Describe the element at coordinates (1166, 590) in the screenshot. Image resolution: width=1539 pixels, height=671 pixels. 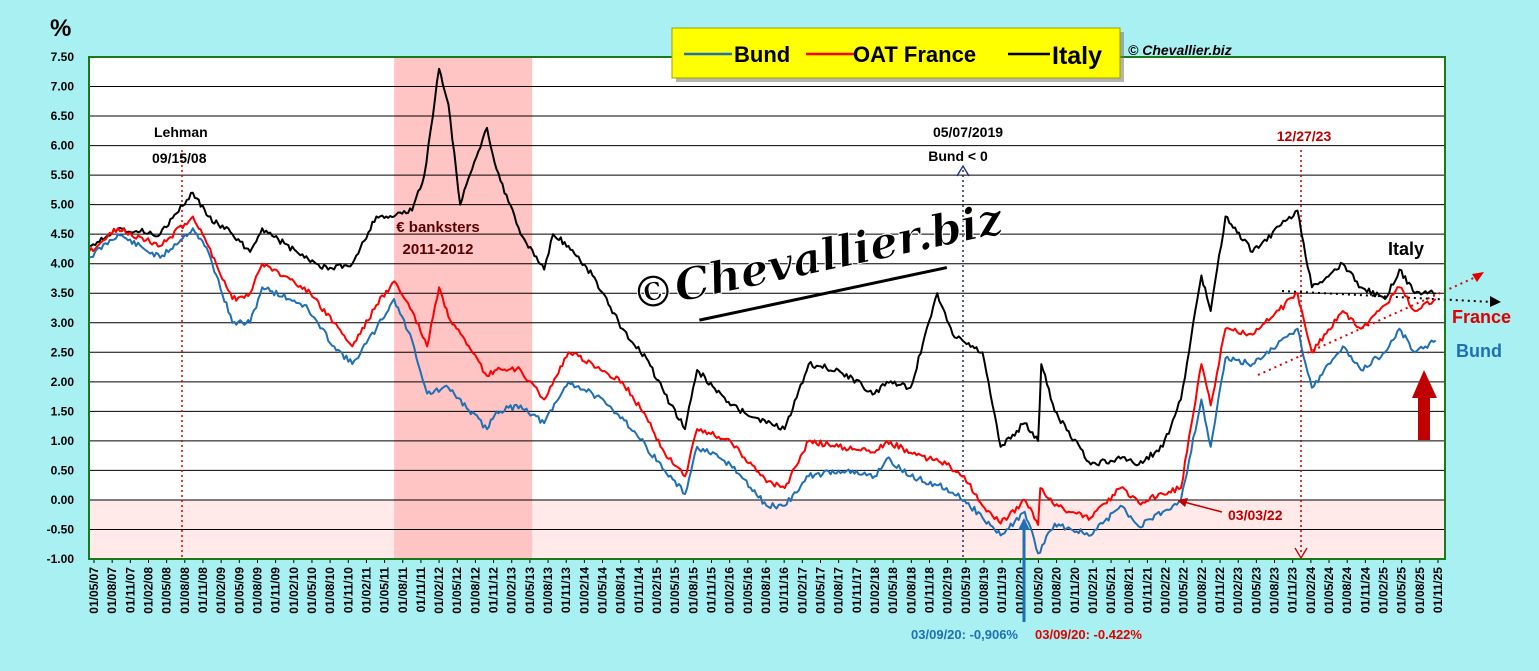
I see `x-tick-label: 01/02/22` at that location.